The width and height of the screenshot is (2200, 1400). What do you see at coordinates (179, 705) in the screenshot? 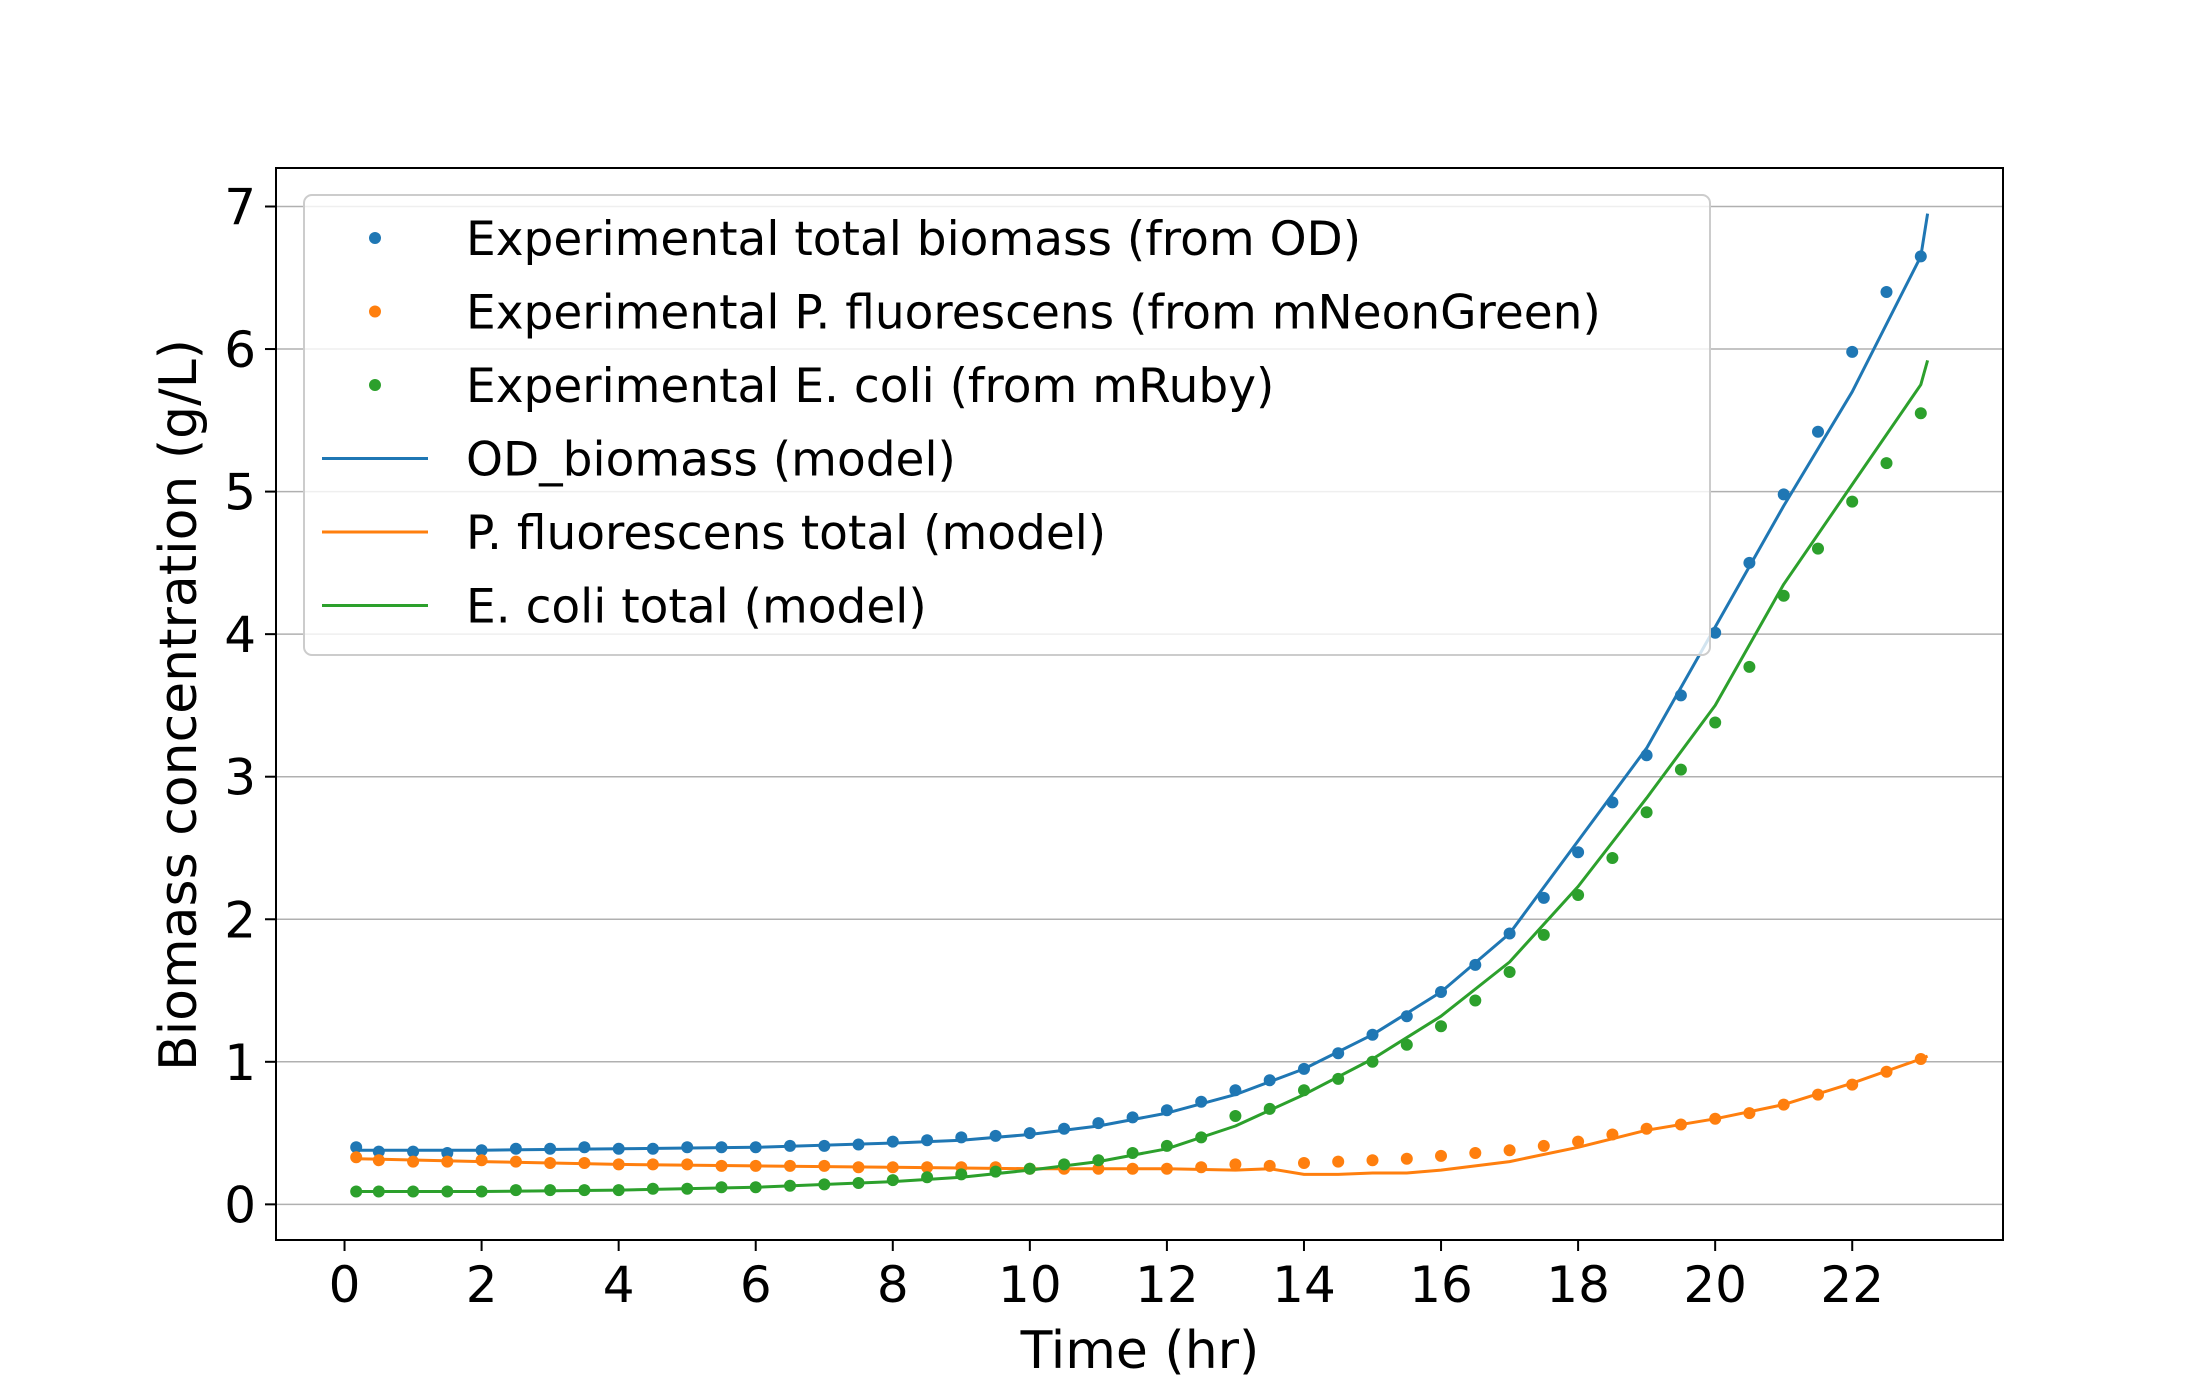
I see `y-axis-label: Biomass concentration (g/L)` at bounding box center [179, 705].